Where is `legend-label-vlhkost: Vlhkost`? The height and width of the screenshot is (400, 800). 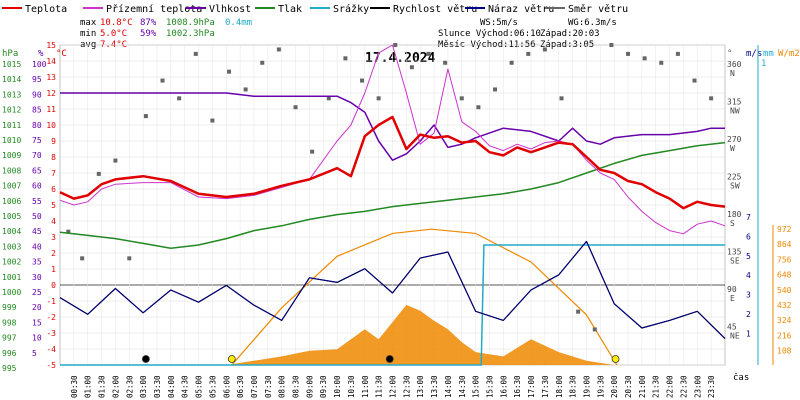
legend-label-vlhkost: Vlhkost is located at coordinates (230, 9).